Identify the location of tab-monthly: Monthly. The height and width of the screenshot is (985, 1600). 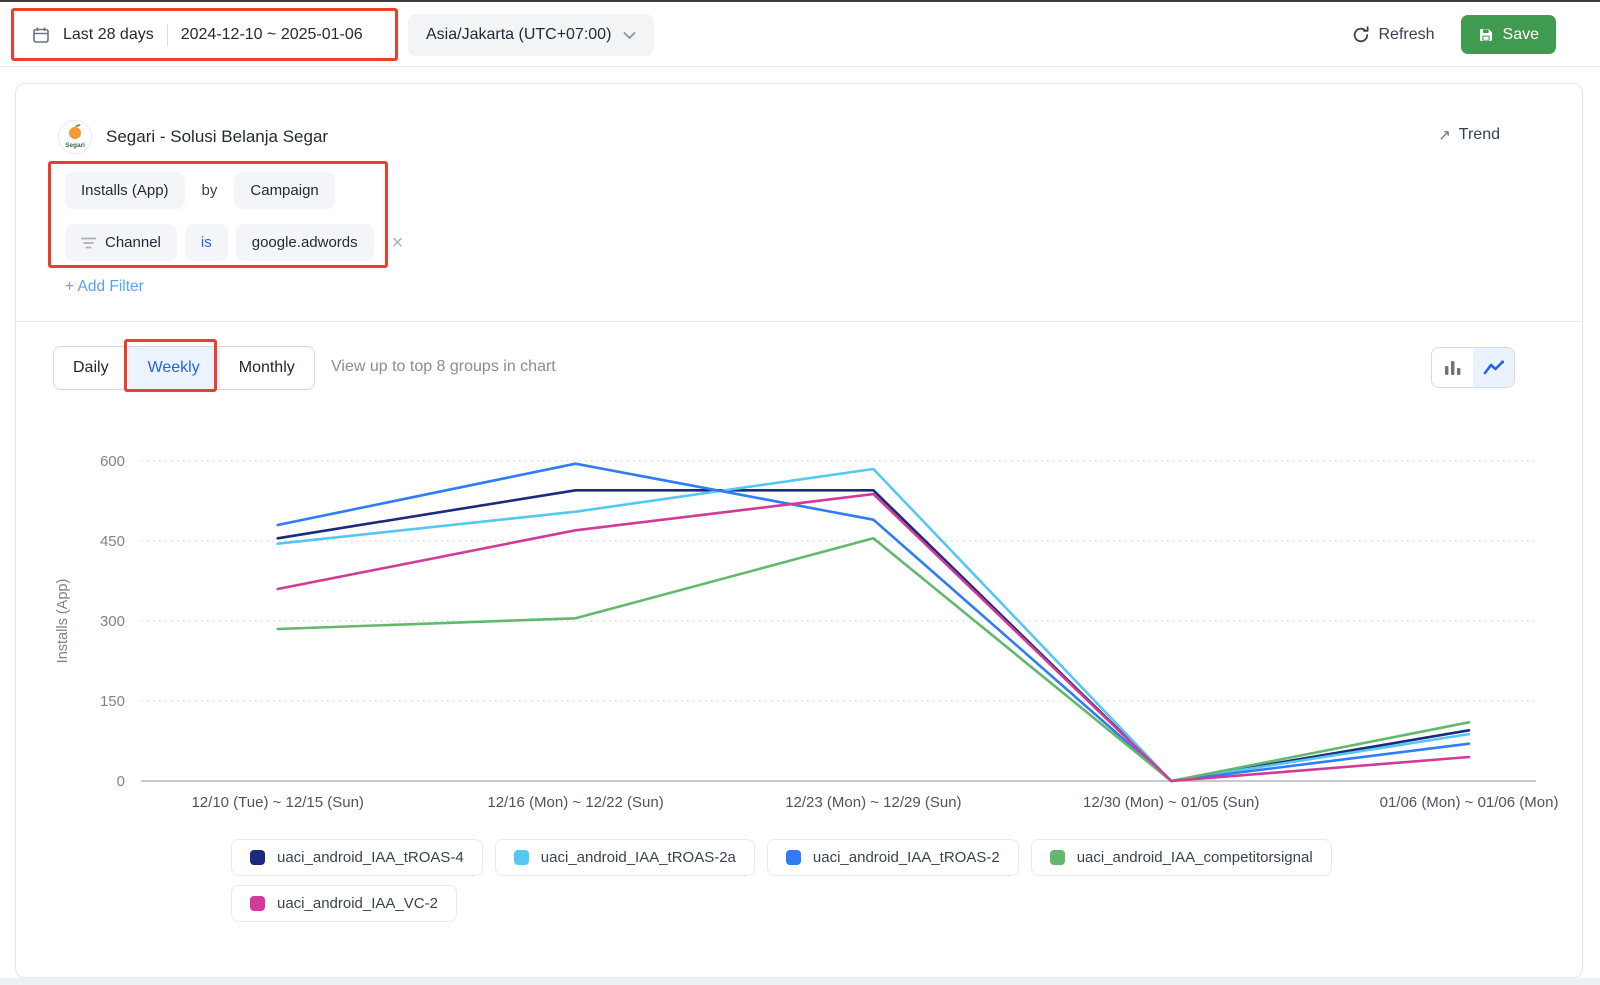
(266, 368).